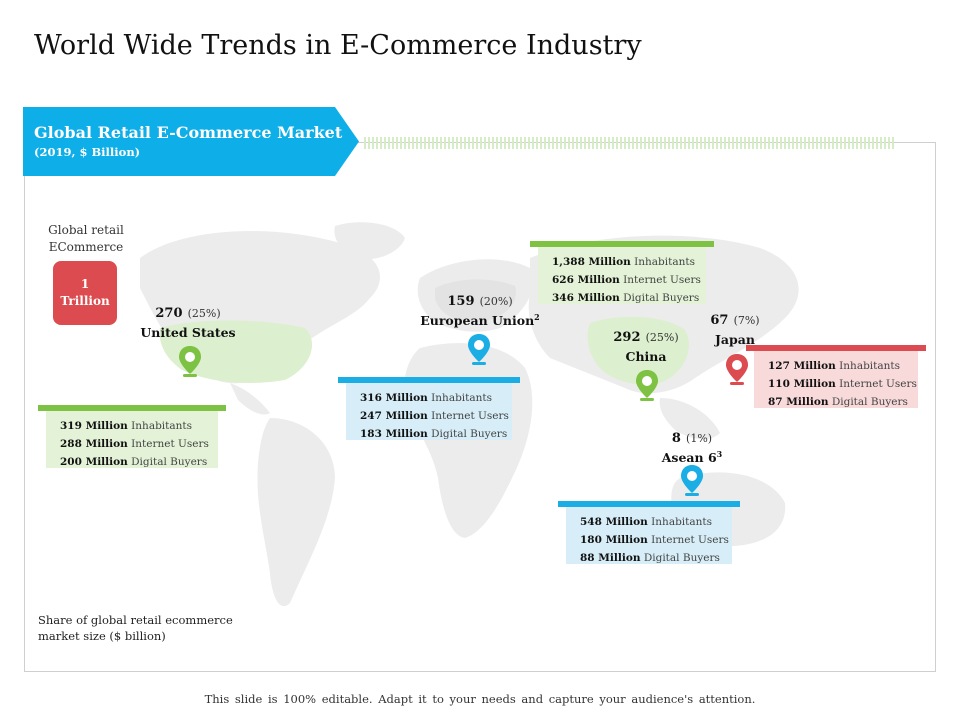 Image resolution: width=960 pixels, height=720 pixels. What do you see at coordinates (479, 349) in the screenshot?
I see `eu-location-pin-icon` at bounding box center [479, 349].